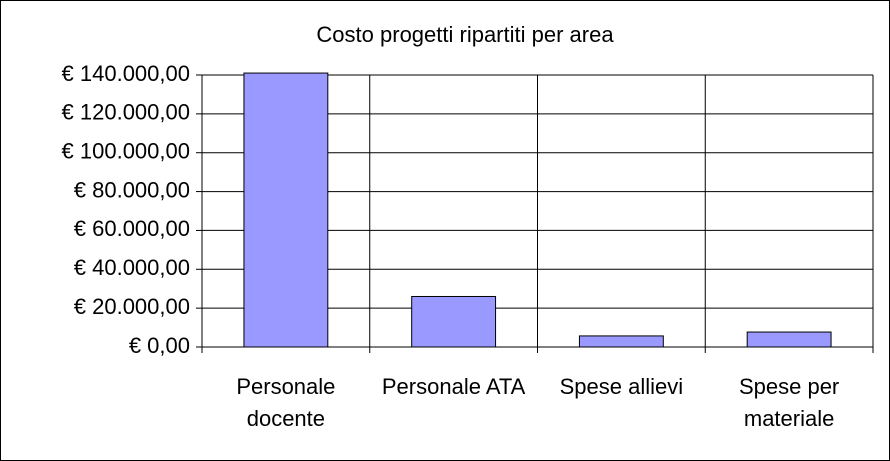 The width and height of the screenshot is (890, 461). I want to click on x-tick-label: Spese per materiale, so click(789, 402).